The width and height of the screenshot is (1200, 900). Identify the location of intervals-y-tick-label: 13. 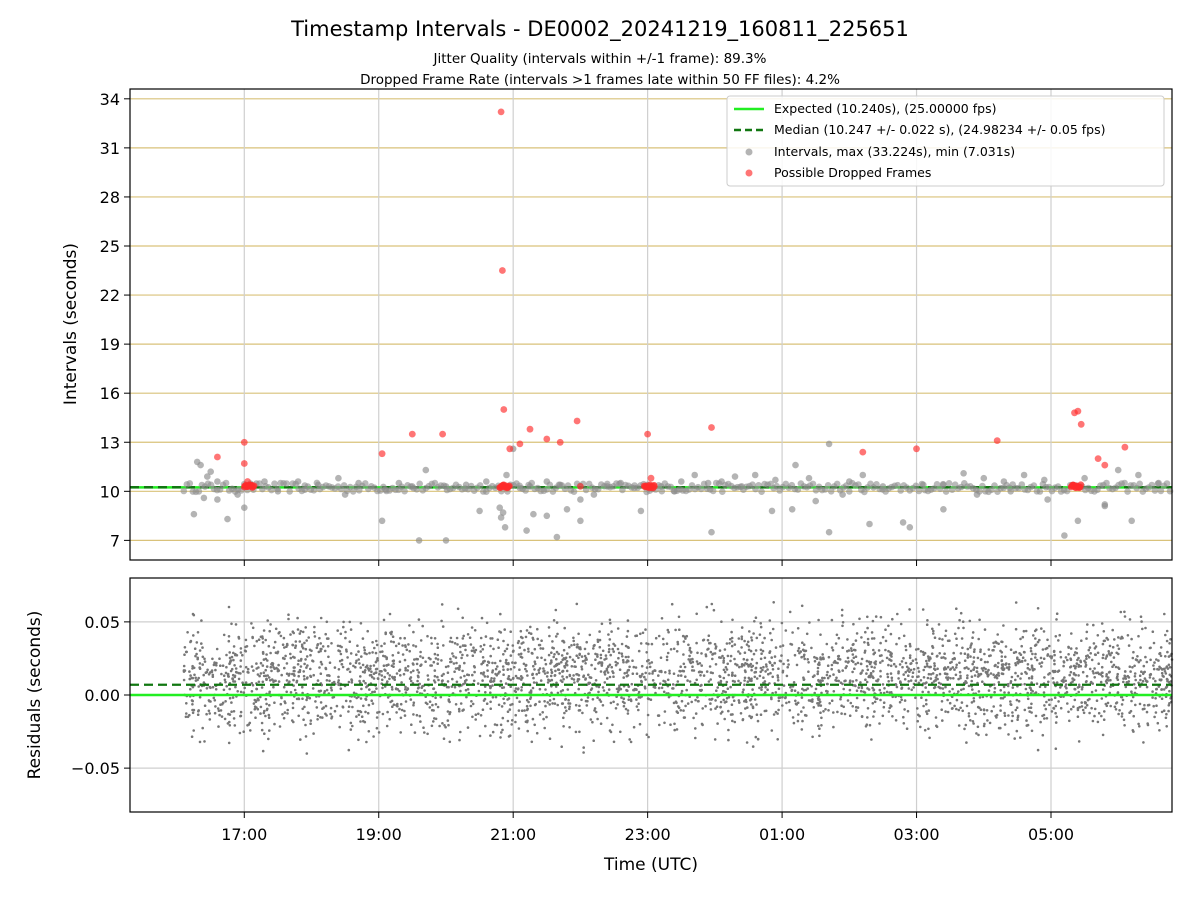
(110, 442).